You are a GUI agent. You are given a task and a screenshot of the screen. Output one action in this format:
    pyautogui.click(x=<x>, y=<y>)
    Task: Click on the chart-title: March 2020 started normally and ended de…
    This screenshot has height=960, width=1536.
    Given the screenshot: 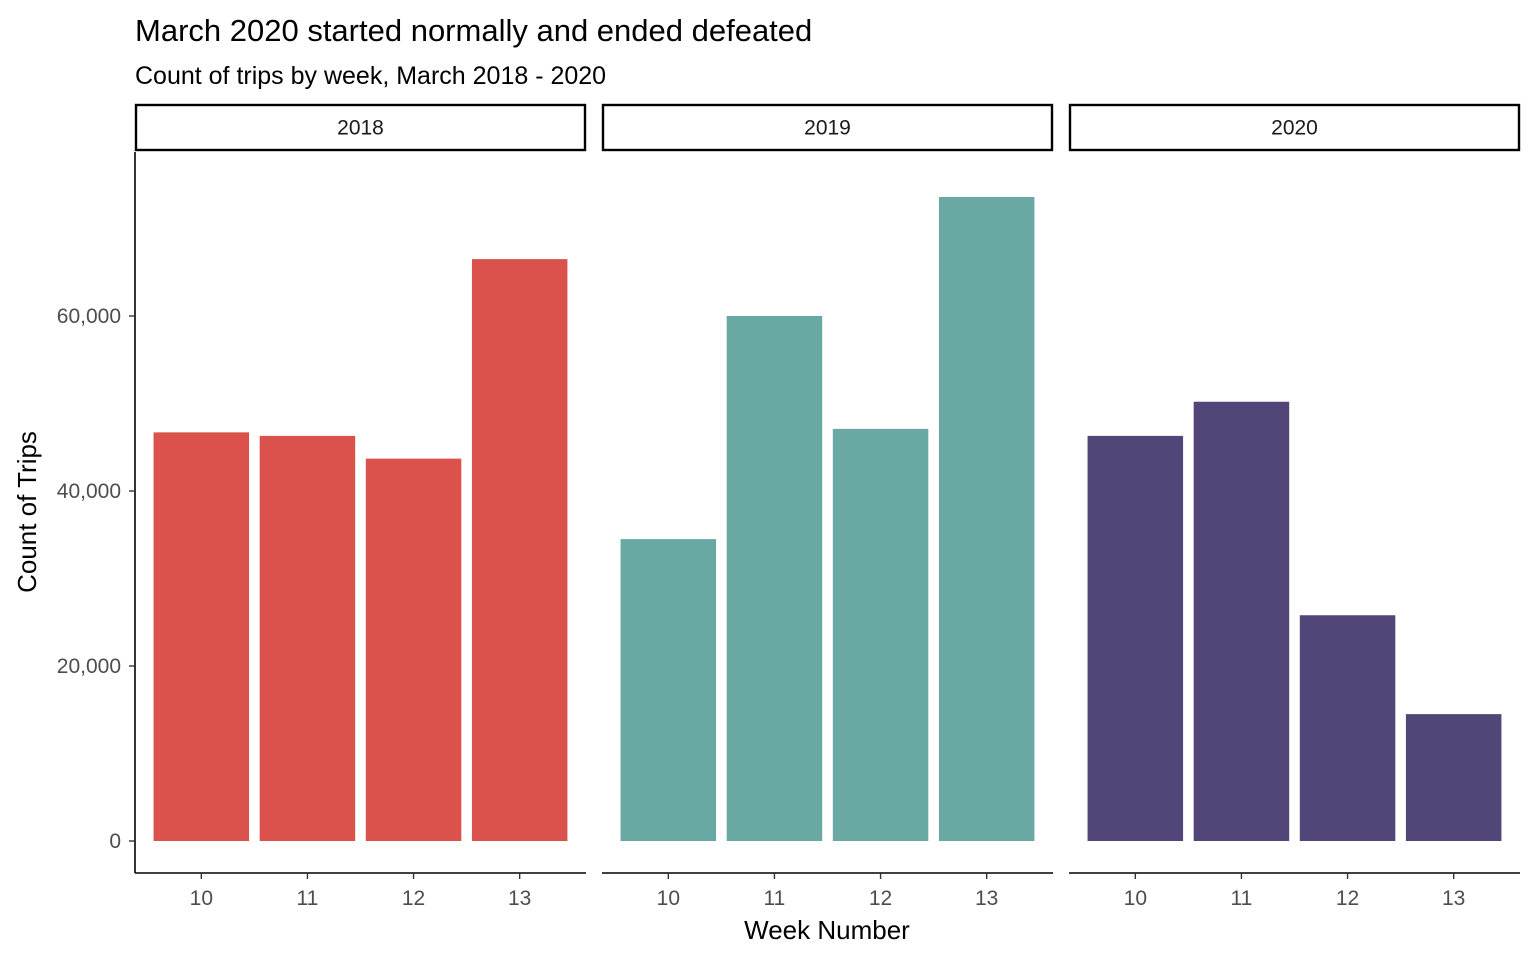 What is the action you would take?
    pyautogui.click(x=473, y=30)
    